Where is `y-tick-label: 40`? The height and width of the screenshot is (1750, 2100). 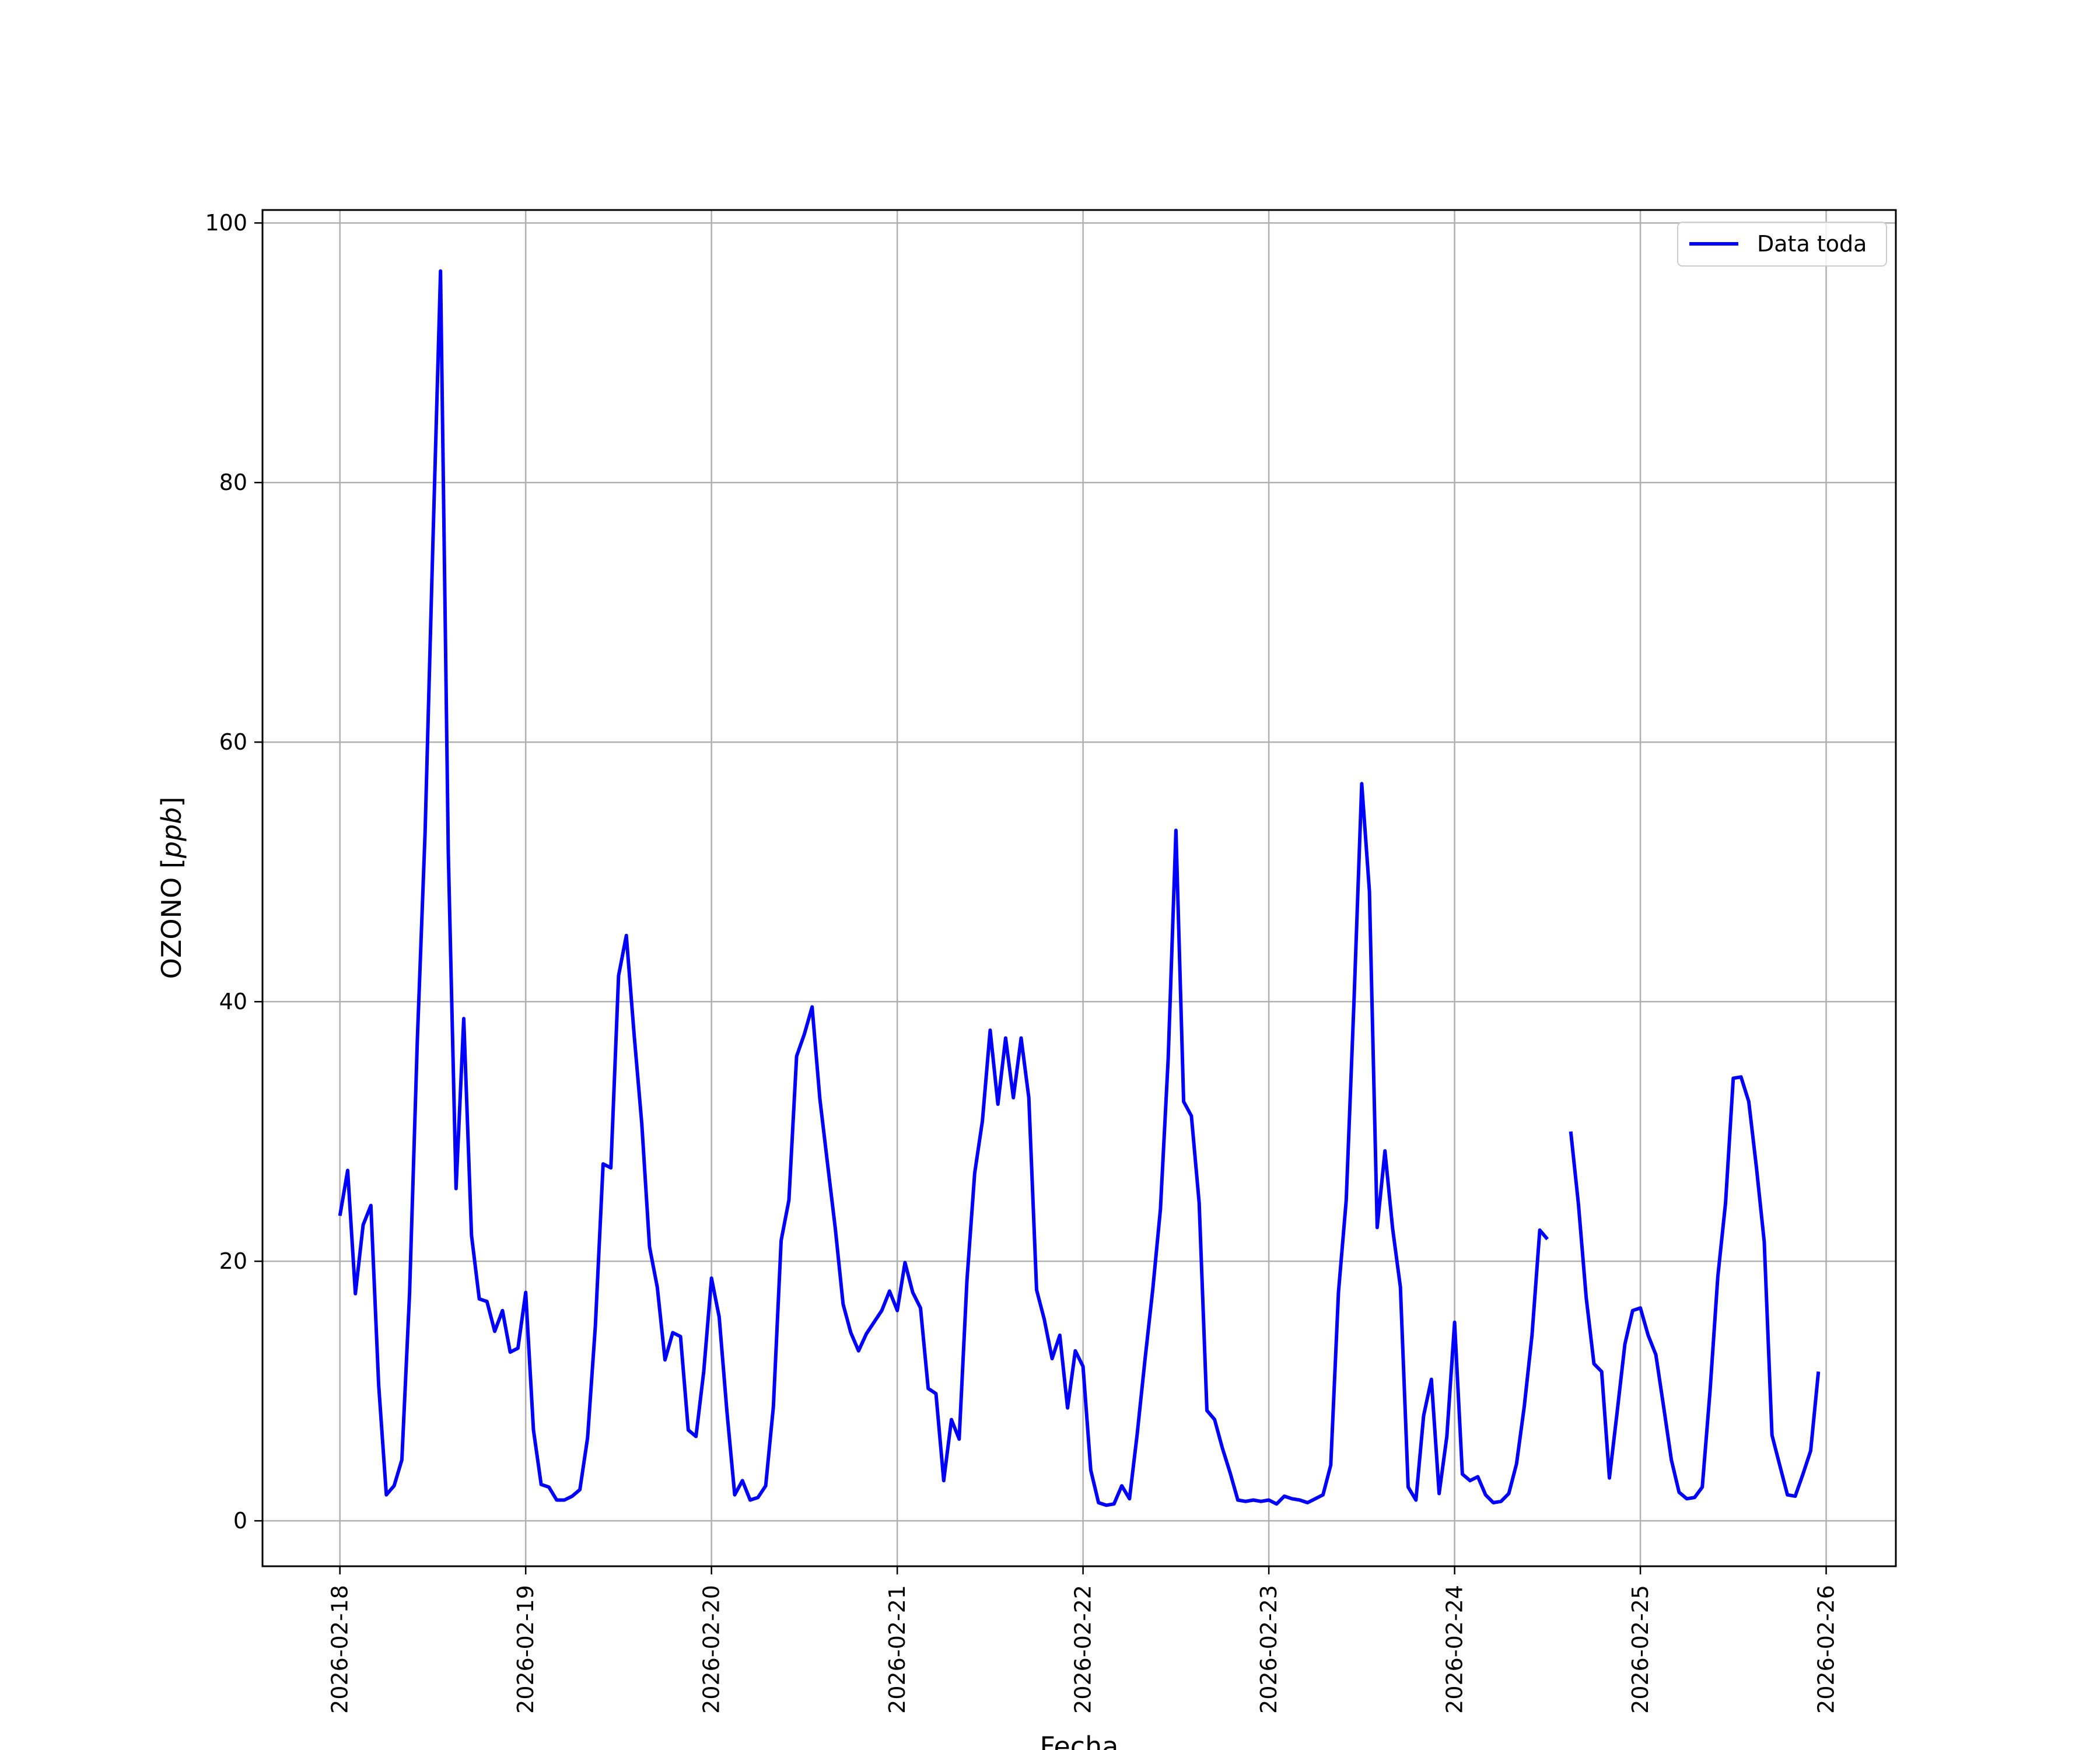
y-tick-label: 40 is located at coordinates (233, 1001).